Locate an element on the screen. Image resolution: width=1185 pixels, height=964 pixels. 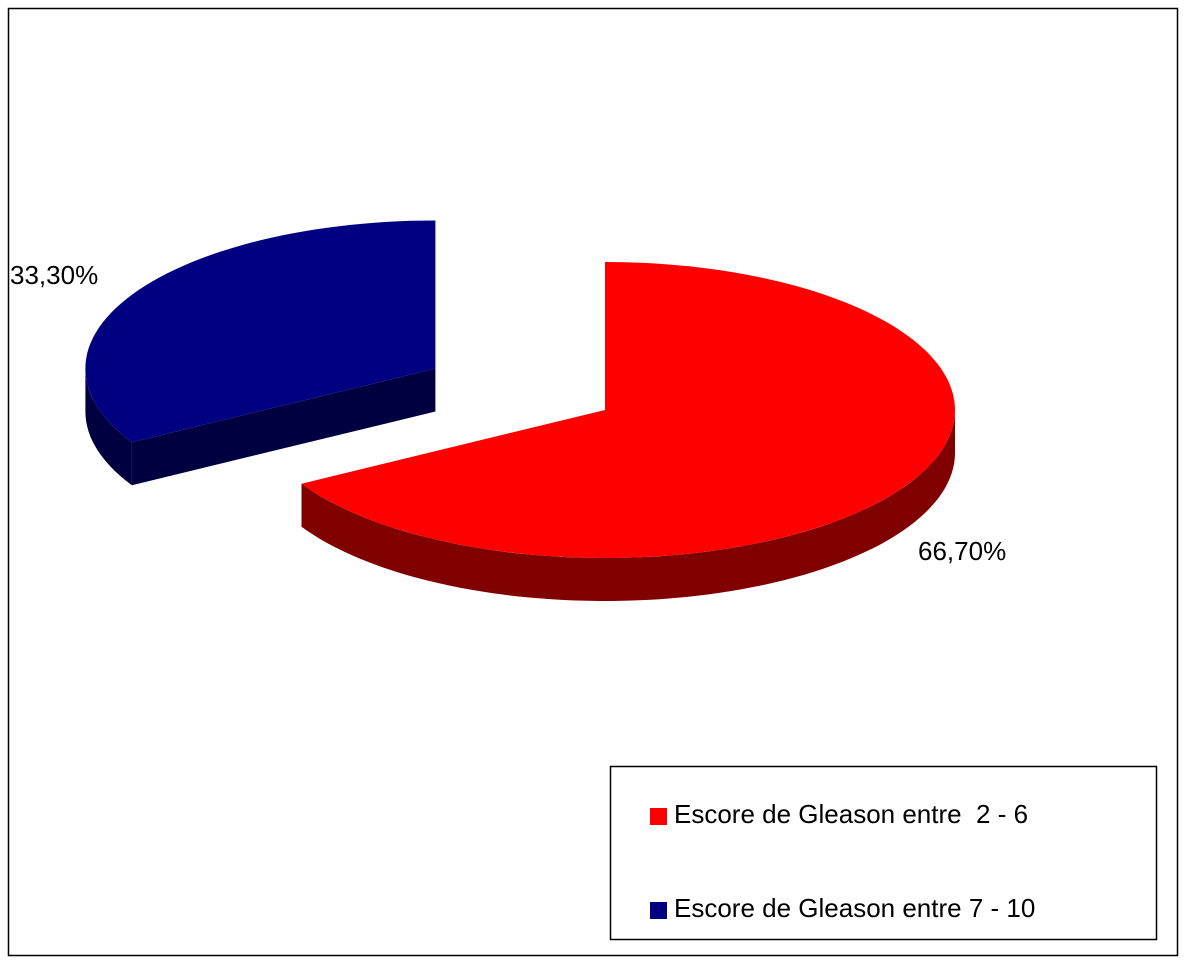
data-label: 66,70% is located at coordinates (962, 551).